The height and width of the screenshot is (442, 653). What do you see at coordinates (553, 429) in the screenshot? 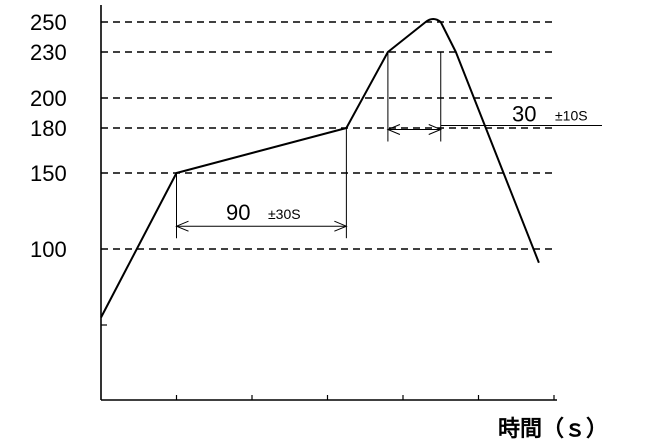
I see `x-axis-label: 時間（ｓ）` at bounding box center [553, 429].